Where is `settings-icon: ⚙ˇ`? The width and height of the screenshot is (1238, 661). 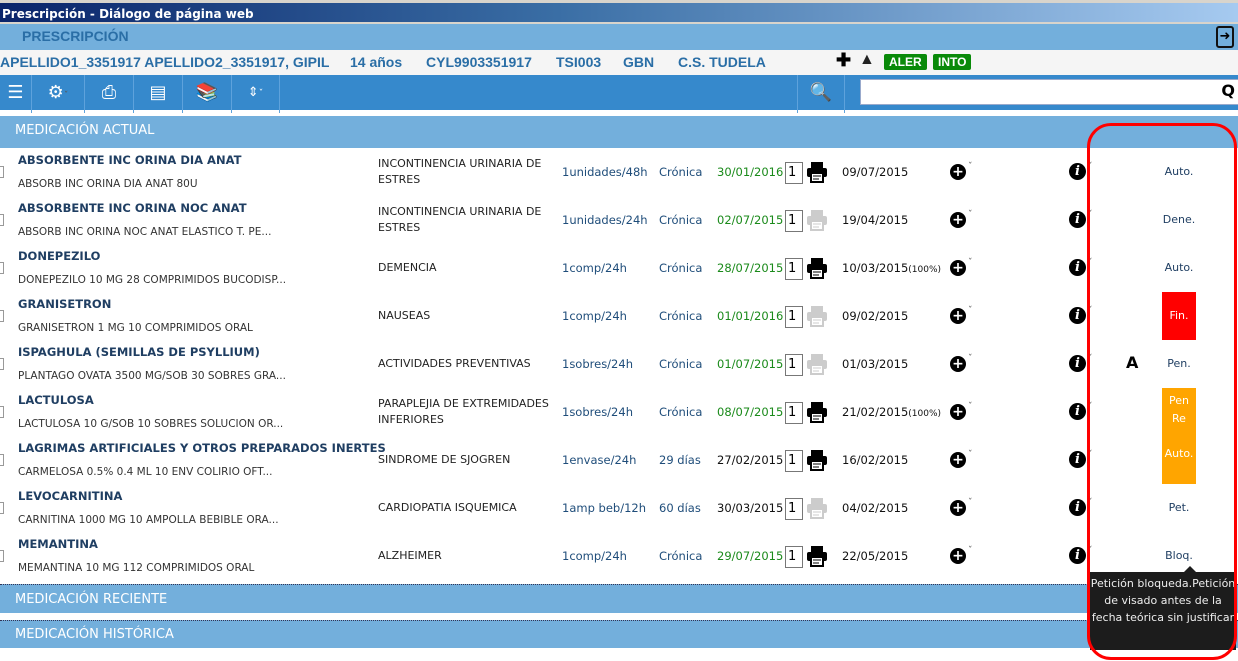 settings-icon: ⚙ˇ is located at coordinates (58, 94).